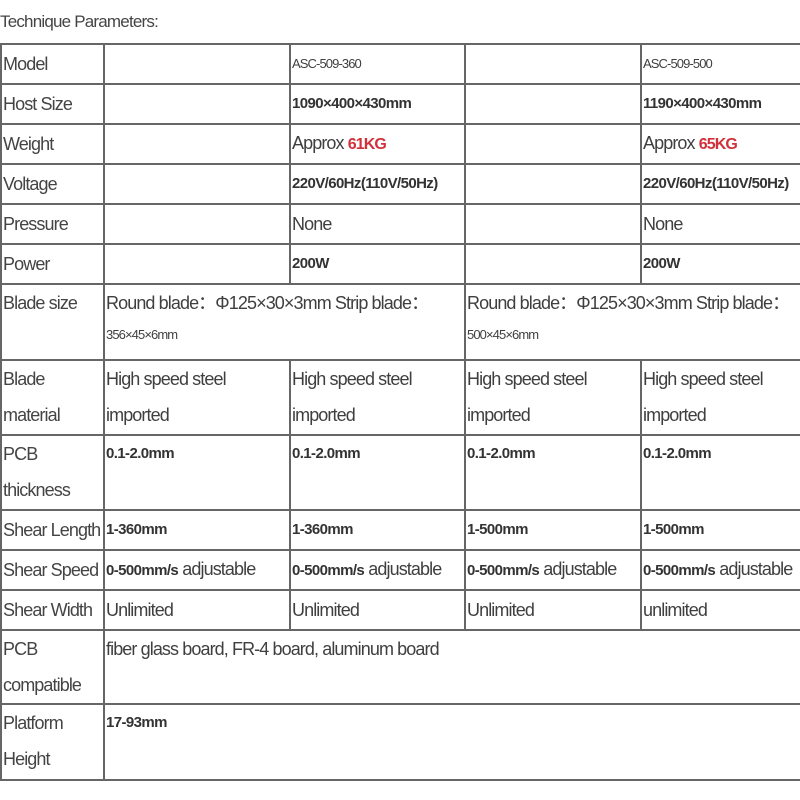 Image resolution: width=800 pixels, height=800 pixels. Describe the element at coordinates (720, 610) in the screenshot. I see `shear-width-4: unlimited` at that location.